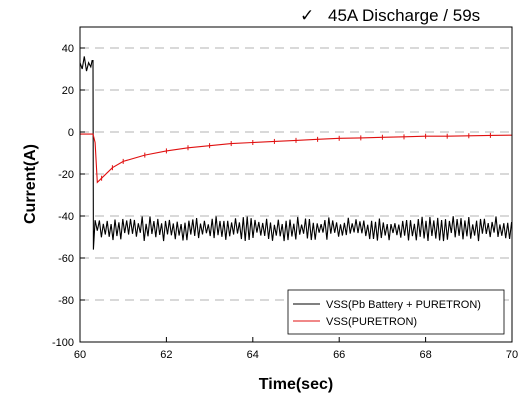  I want to click on ytick-label--20: -20, so click(66, 175).